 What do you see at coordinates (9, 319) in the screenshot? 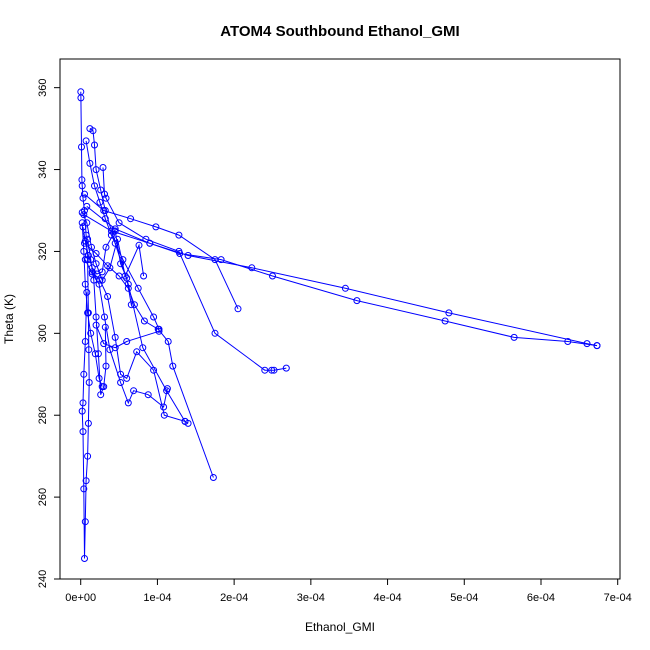
I see `y-axis-label: Theta (K)` at bounding box center [9, 319].